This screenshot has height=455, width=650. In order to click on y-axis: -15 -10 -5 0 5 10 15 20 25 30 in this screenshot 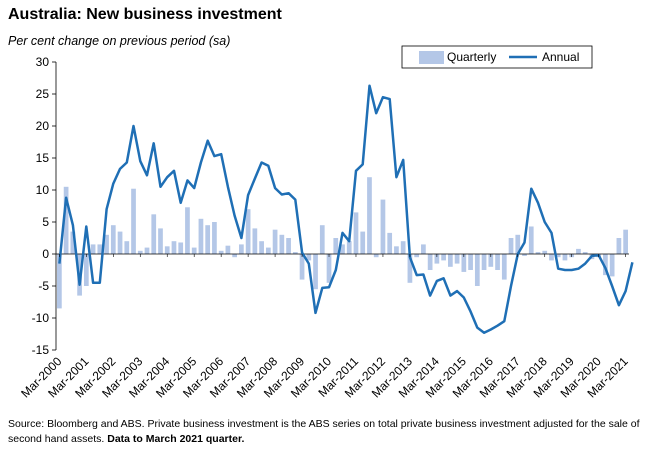, I will do `click(44, 206)`.